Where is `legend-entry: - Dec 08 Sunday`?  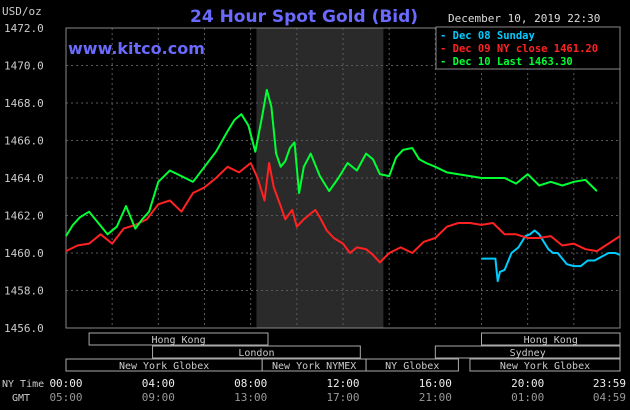
legend-entry: - Dec 08 Sunday is located at coordinates (488, 36).